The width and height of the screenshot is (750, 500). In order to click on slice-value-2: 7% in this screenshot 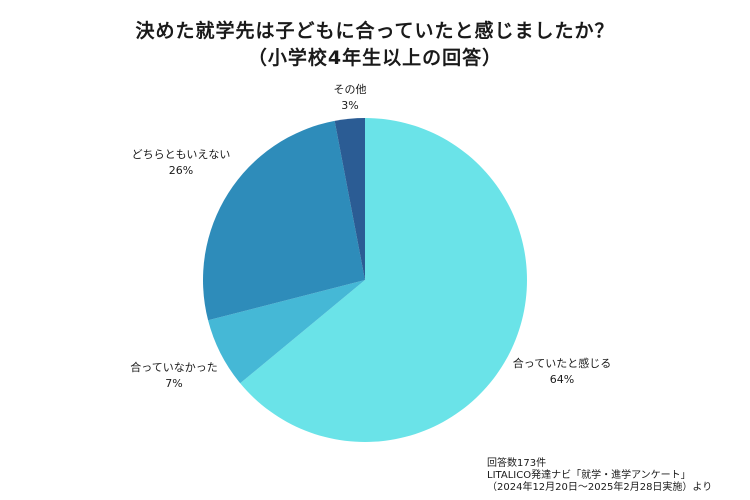, I will do `click(173, 383)`.